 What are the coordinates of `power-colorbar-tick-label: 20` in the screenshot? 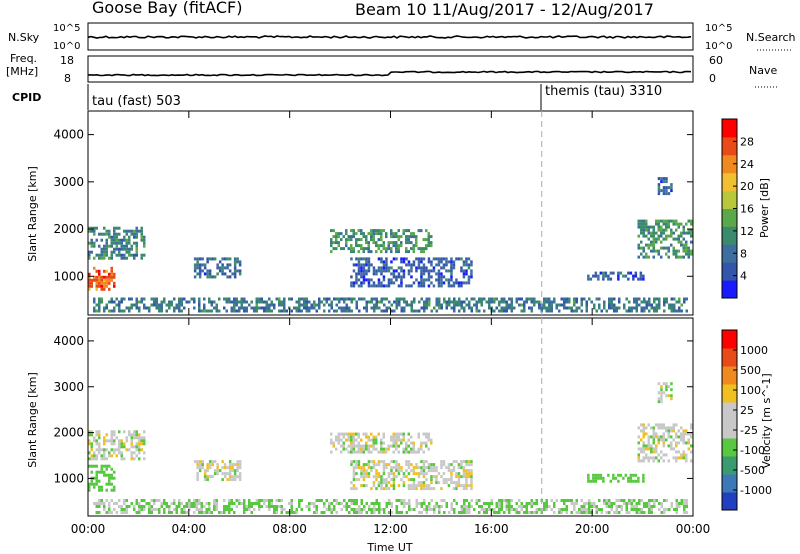 It's located at (747, 186).